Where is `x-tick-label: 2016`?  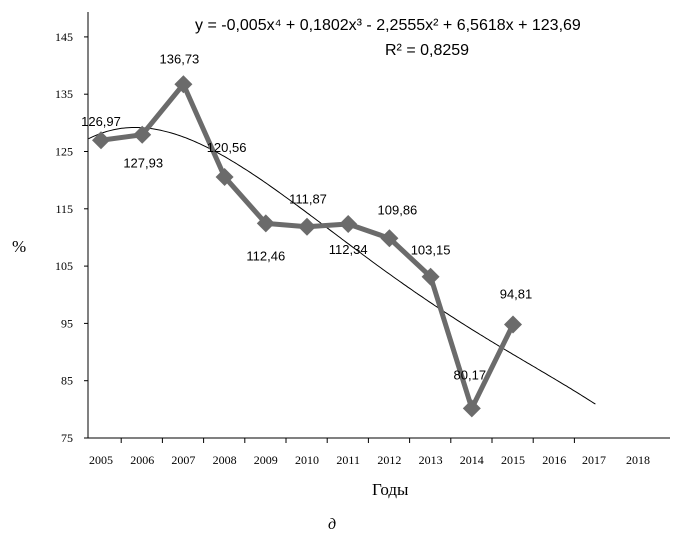 x-tick-label: 2016 is located at coordinates (554, 460).